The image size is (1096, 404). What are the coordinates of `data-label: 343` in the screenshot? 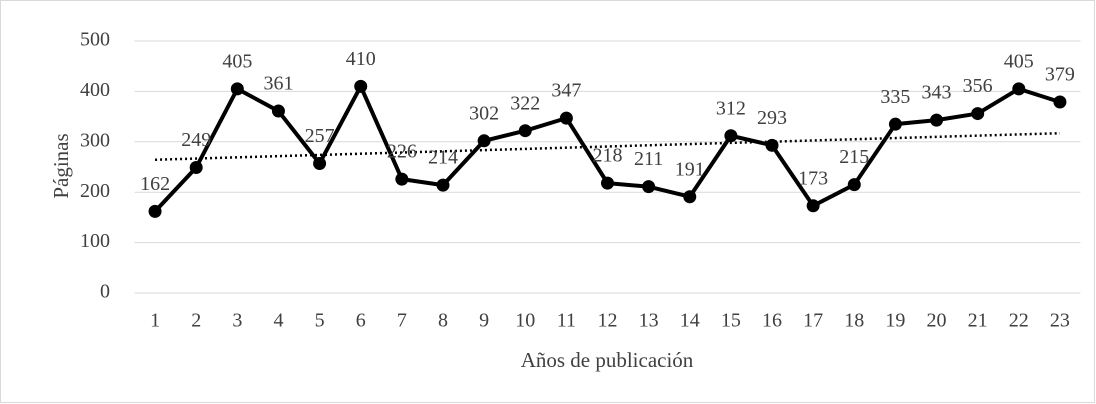 It's located at (937, 93).